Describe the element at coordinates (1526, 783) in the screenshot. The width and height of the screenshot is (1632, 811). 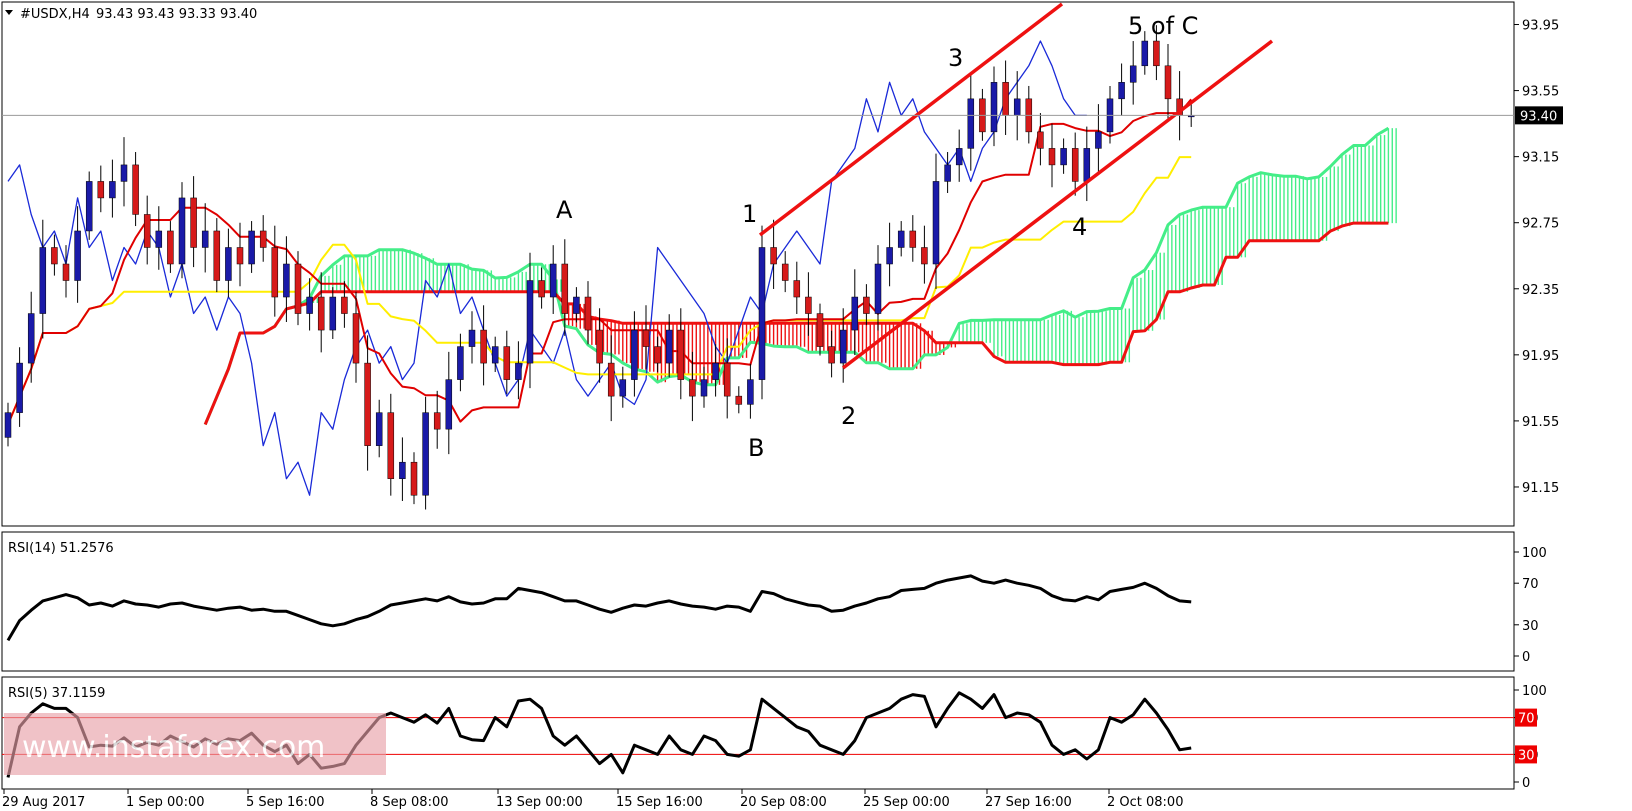
I see `rsi-tick-label: 0` at that location.